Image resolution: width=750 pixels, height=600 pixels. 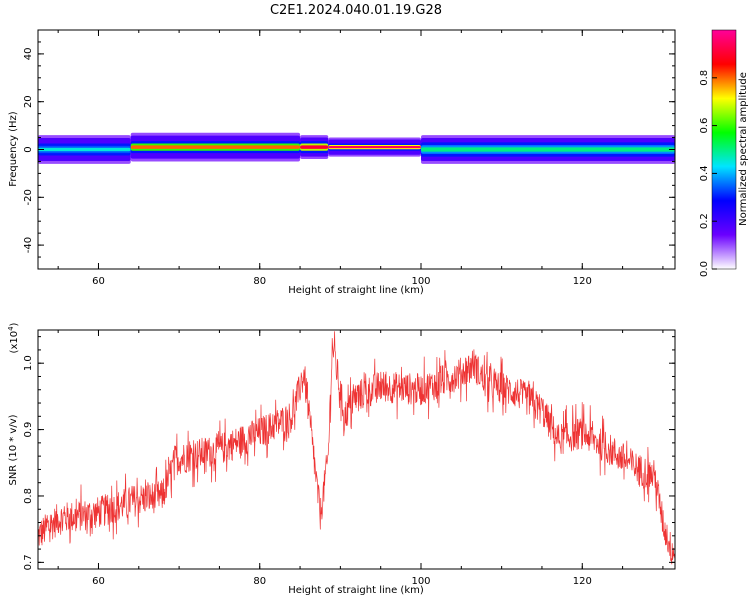 I want to click on spectrogram-y-label: Frequency (Hz), so click(x=13, y=149).